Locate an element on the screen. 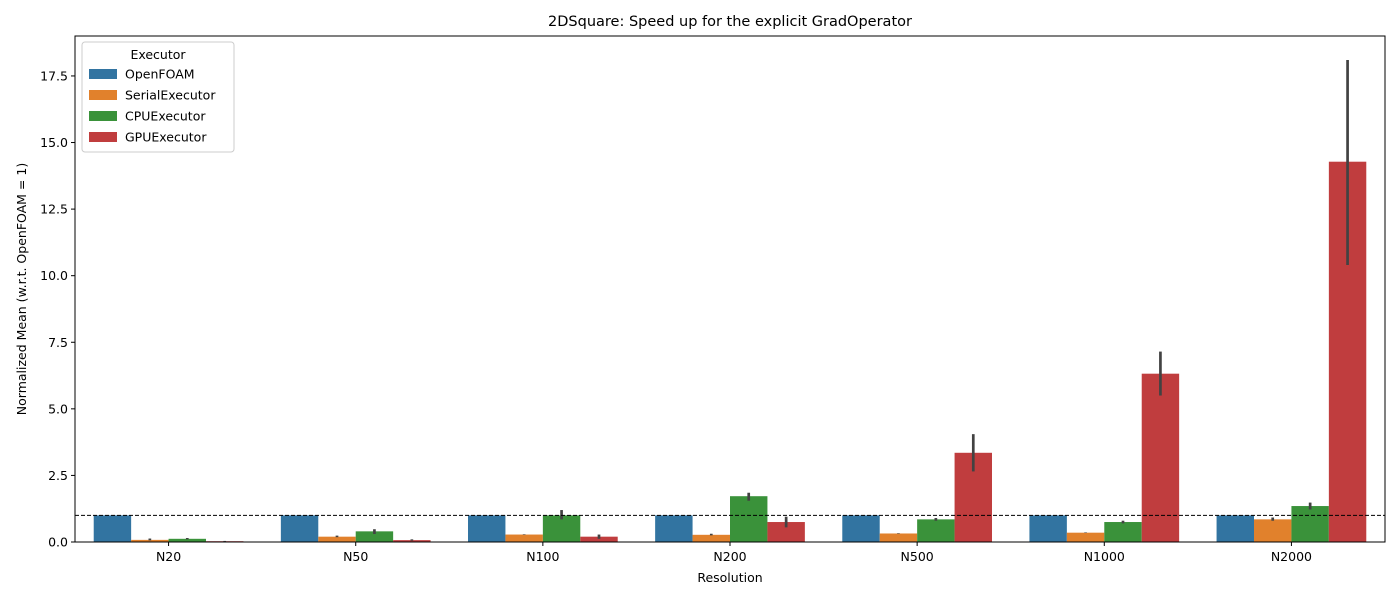  bar-openfoam-n20 is located at coordinates (112, 528).